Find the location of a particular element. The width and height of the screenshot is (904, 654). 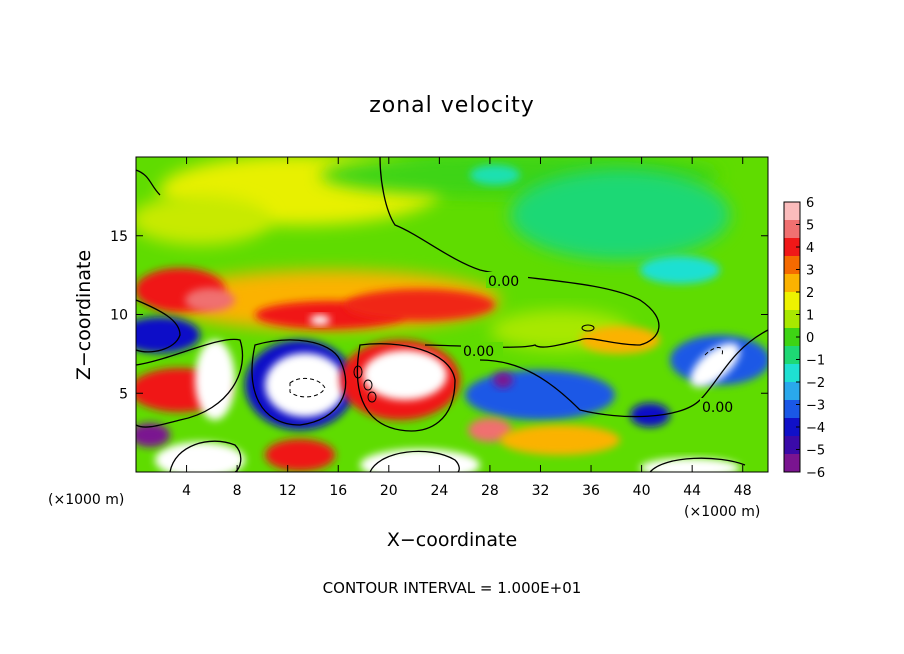

colorbar-tick-label: −3 is located at coordinates (815, 406).